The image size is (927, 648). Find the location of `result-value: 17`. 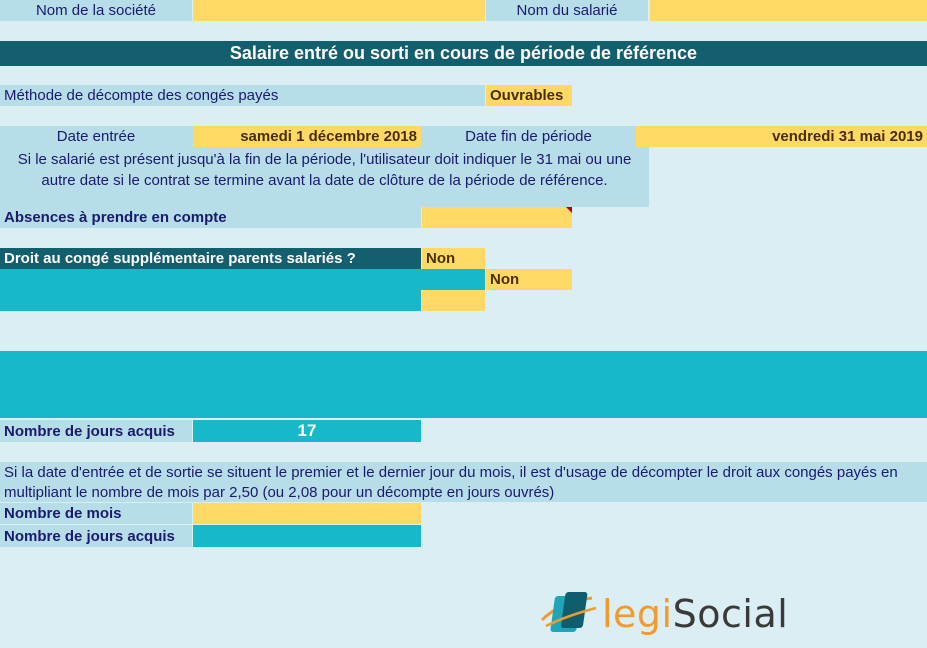

result-value: 17 is located at coordinates (307, 431).